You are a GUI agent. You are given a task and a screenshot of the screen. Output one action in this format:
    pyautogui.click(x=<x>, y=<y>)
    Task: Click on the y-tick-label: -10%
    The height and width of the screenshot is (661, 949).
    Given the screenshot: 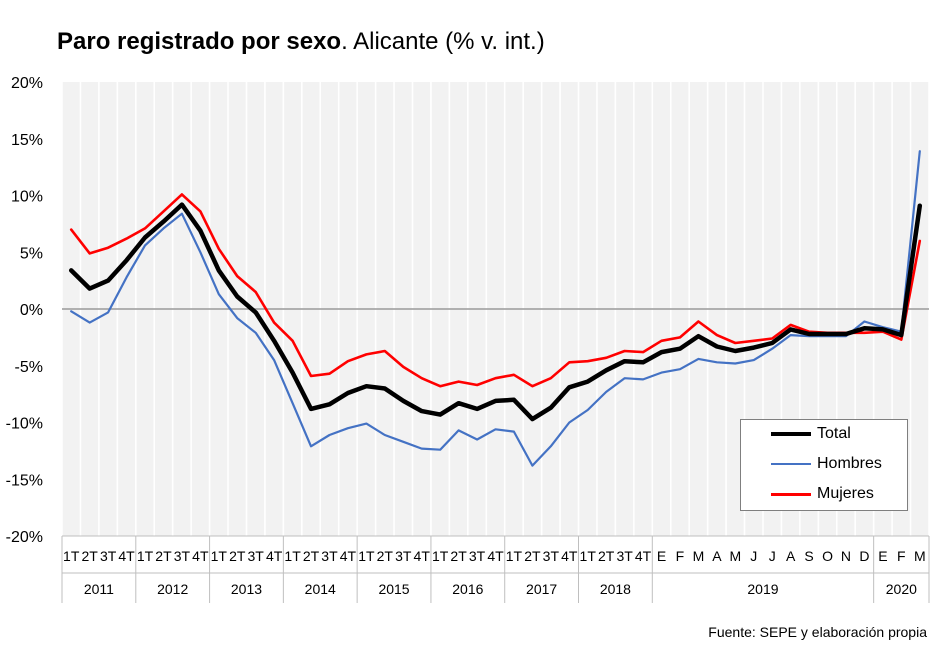 What is the action you would take?
    pyautogui.click(x=24, y=424)
    